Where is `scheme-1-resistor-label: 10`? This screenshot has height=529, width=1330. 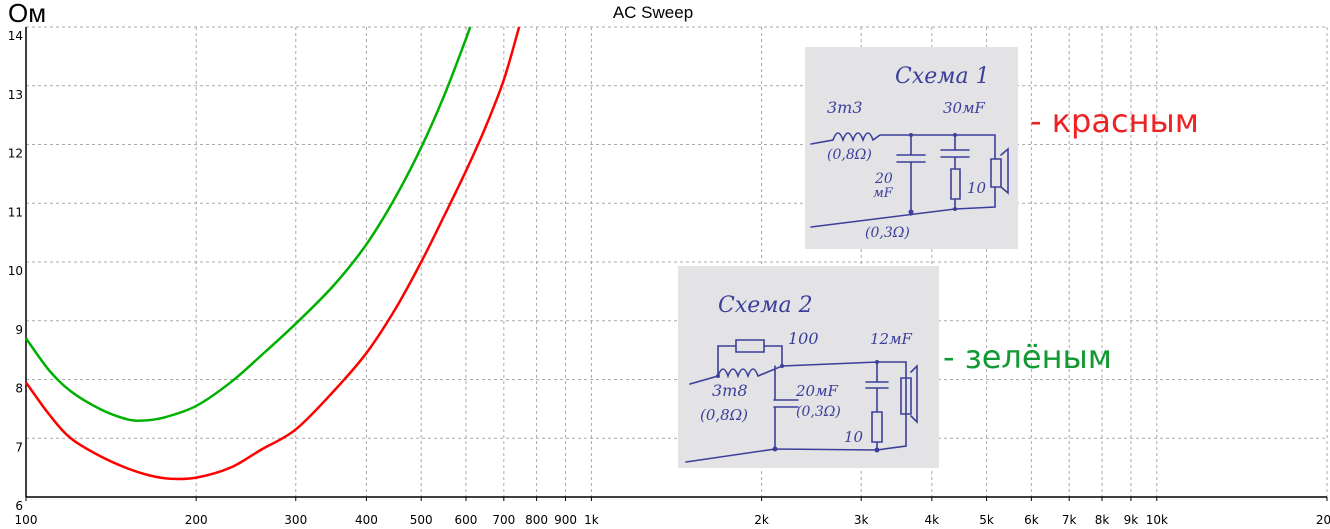 scheme-1-resistor-label: 10 is located at coordinates (977, 188).